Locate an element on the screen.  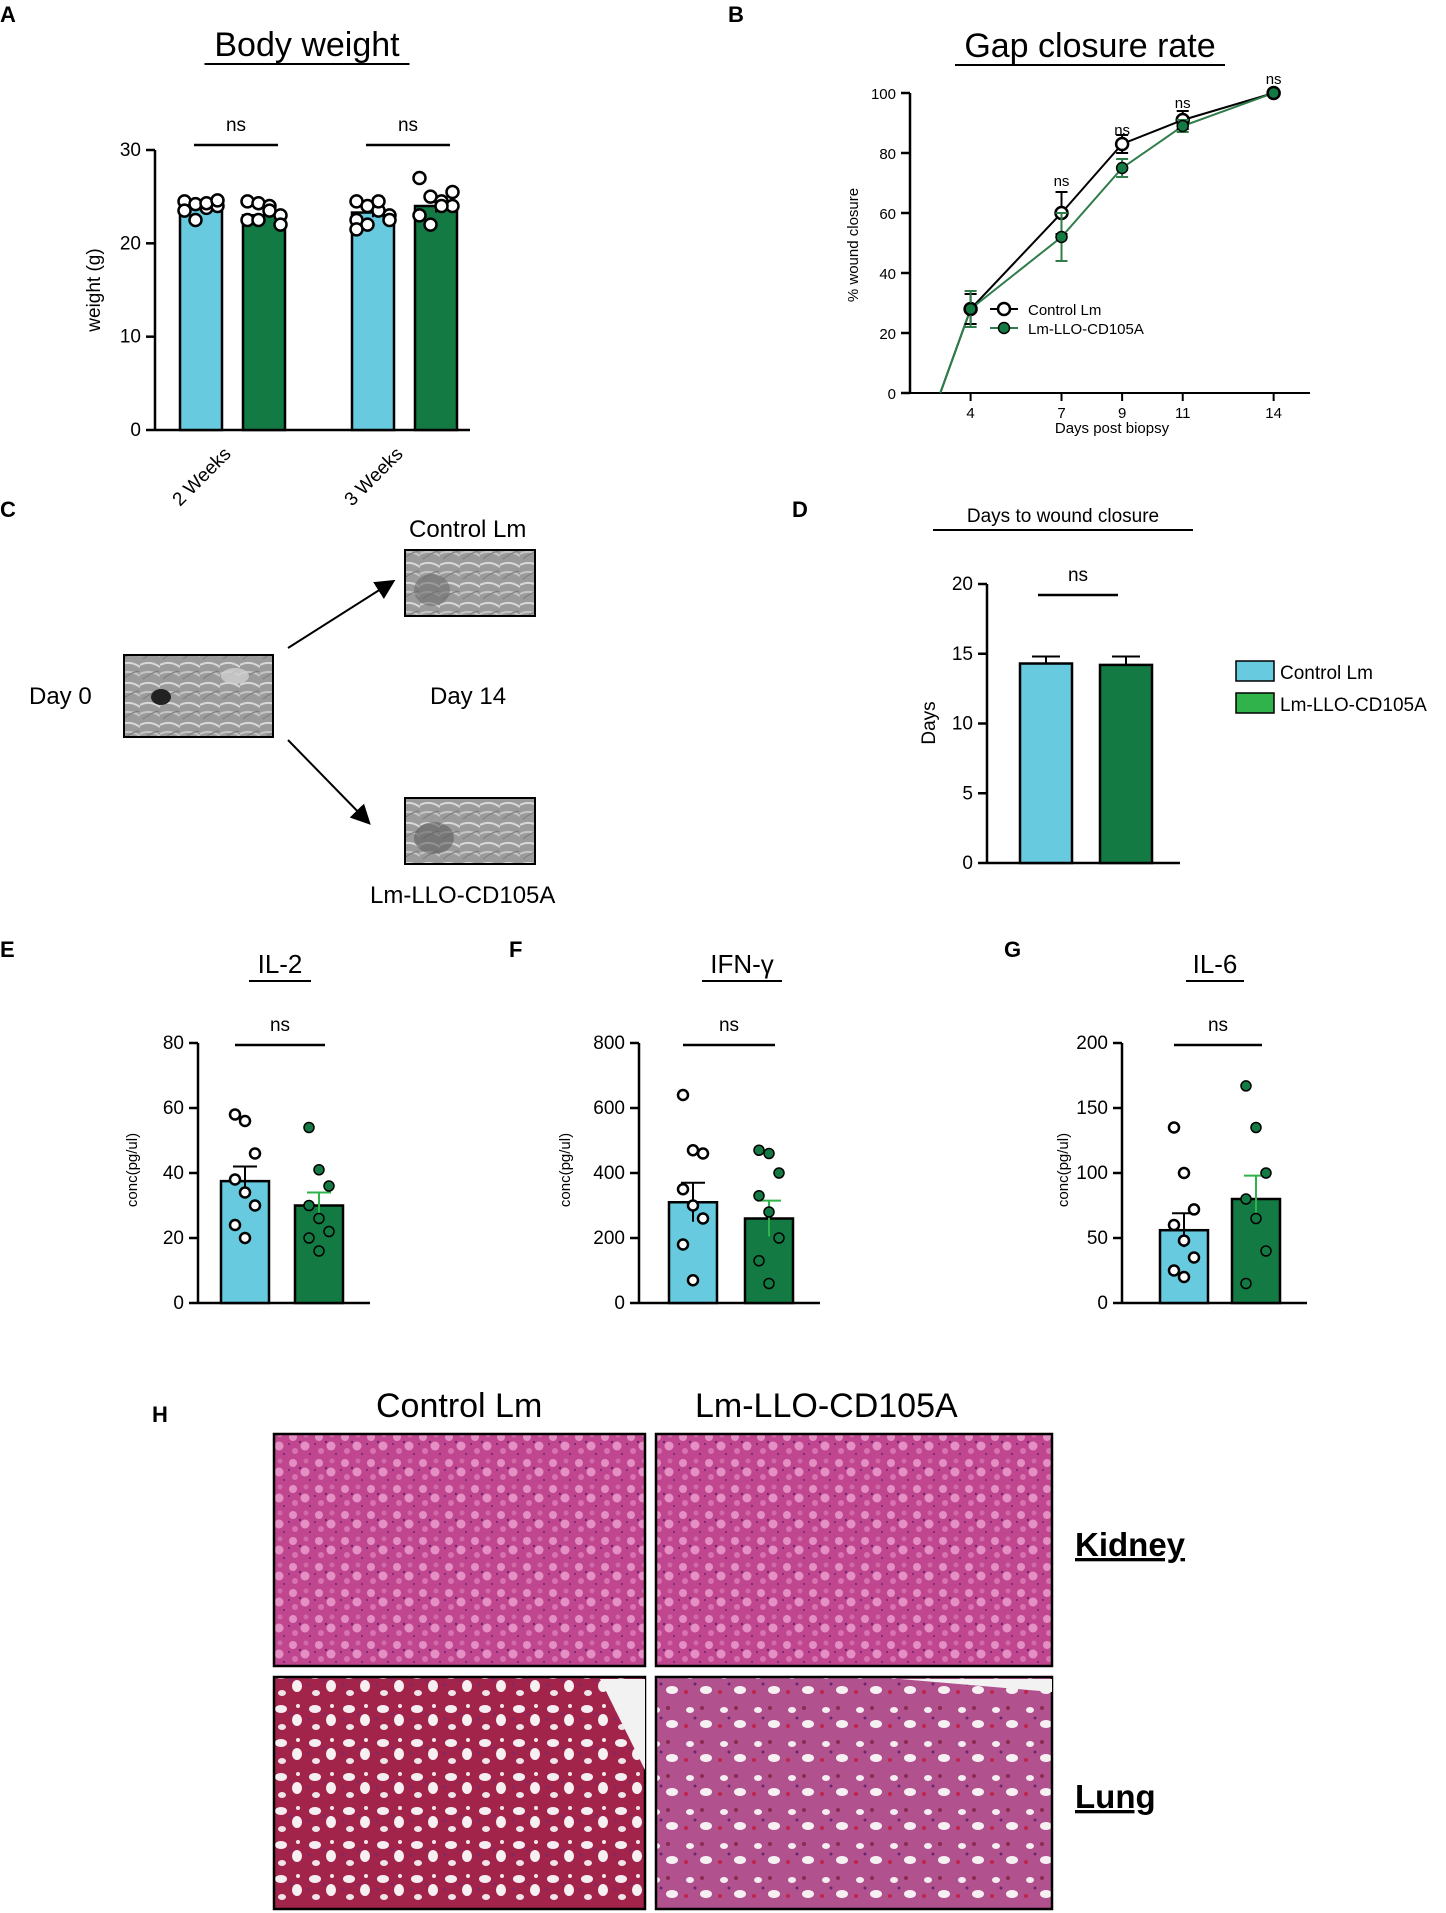
il6-y-tick-label: 100 is located at coordinates (1092, 1173).